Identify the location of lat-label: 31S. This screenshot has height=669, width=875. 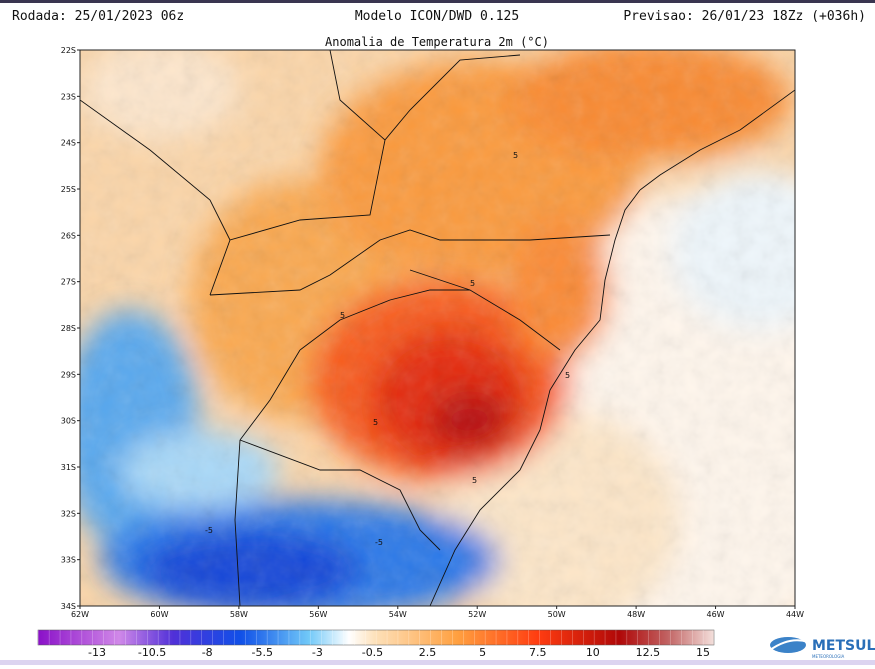
(68, 467).